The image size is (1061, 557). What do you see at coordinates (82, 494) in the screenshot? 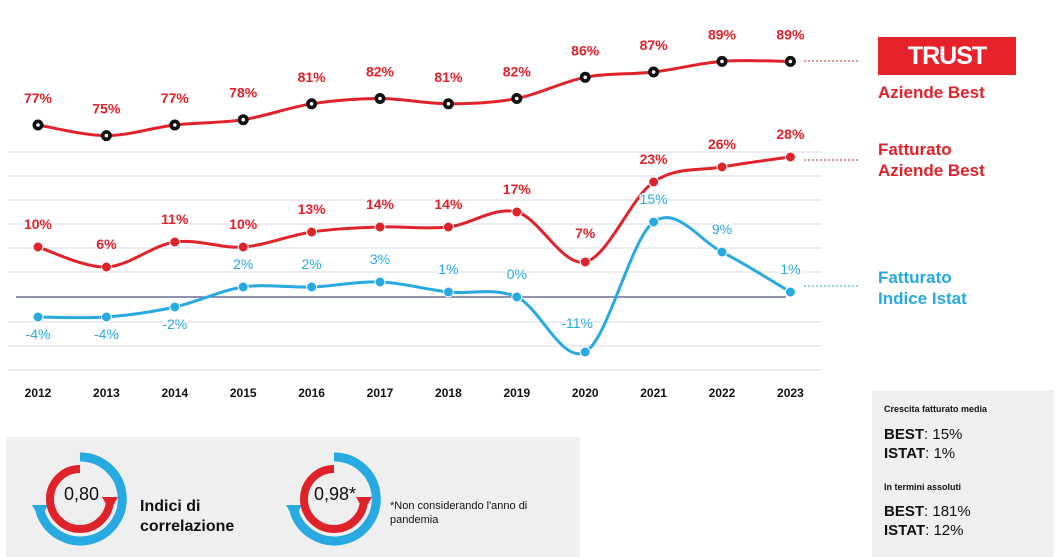
I see `correlation-value-1: 0,80` at bounding box center [82, 494].